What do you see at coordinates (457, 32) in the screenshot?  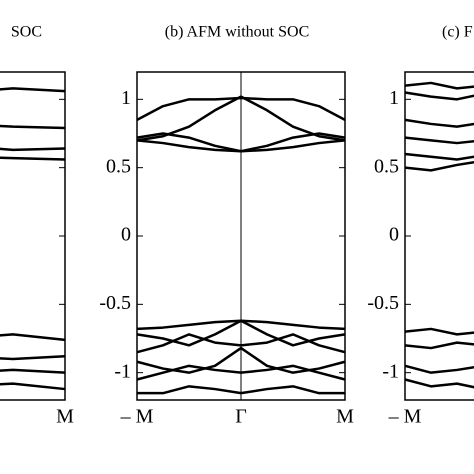 I see `panel-title: (c) F` at bounding box center [457, 32].